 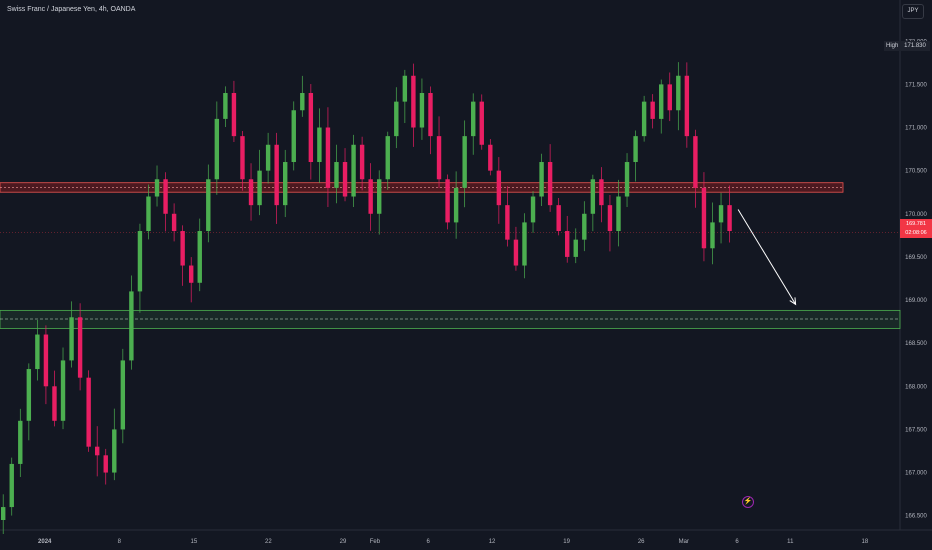 I want to click on bar-countdown: 02:08:06, so click(x=916, y=233).